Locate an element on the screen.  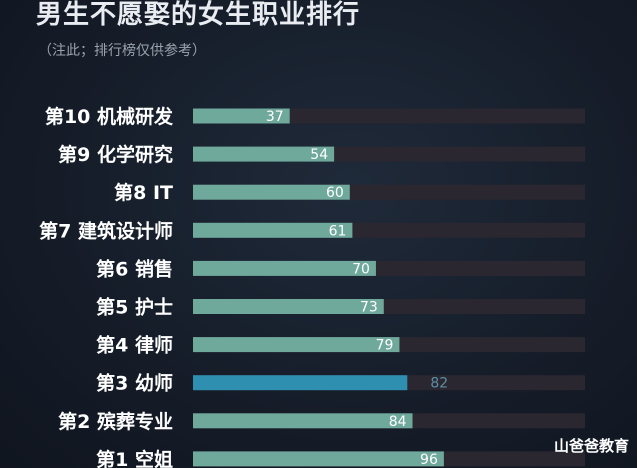
bar-value-label: 96 is located at coordinates (429, 460).